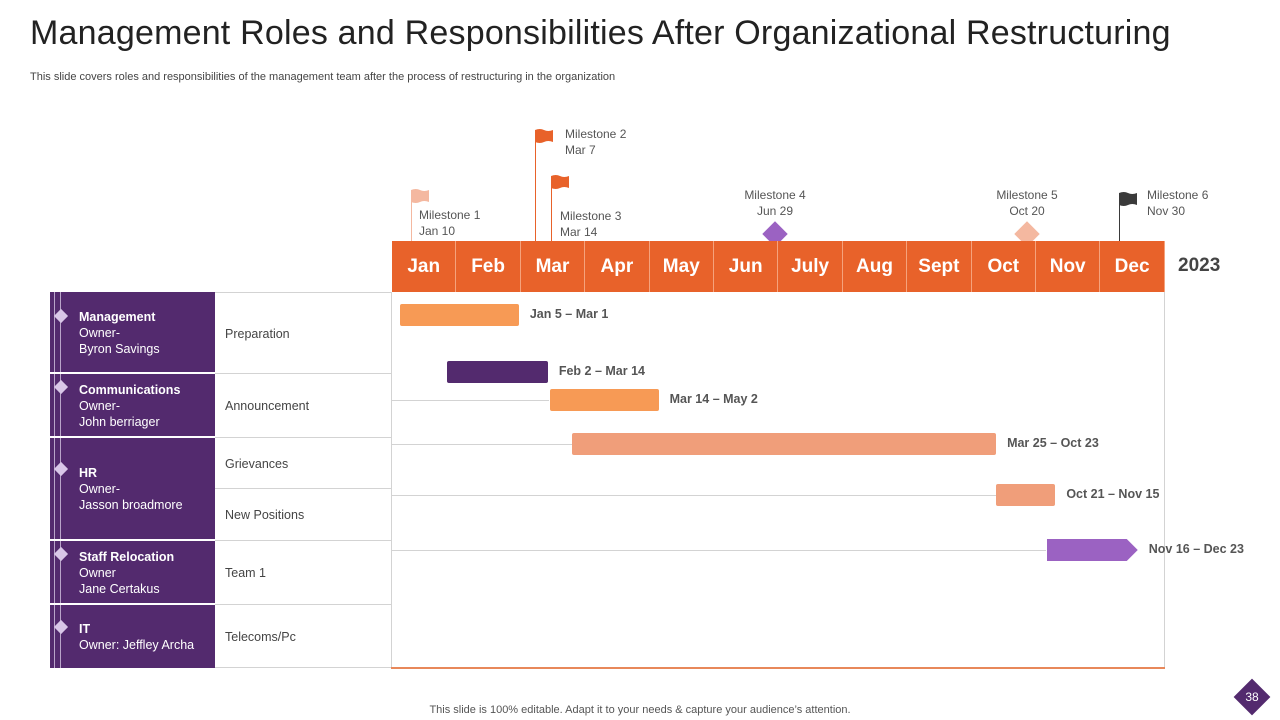 This screenshot has width=1280, height=720. Describe the element at coordinates (132, 636) in the screenshot. I see `role-it: IT Owner: Jeffley Archa` at that location.